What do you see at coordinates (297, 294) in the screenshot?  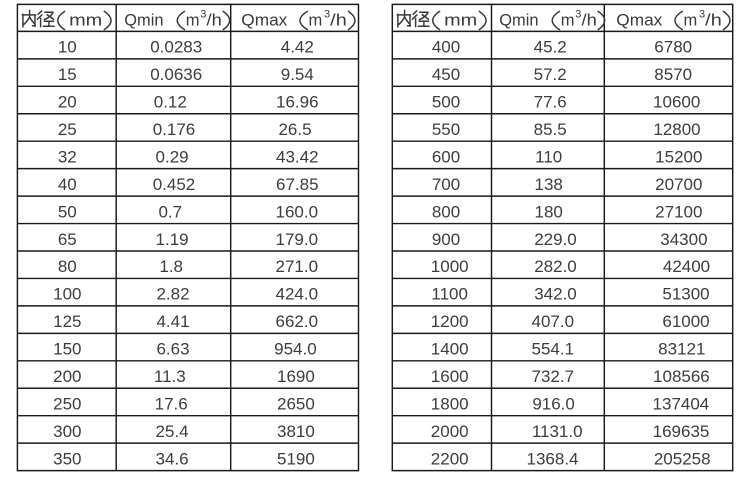 I see `svg-text: 424.0` at bounding box center [297, 294].